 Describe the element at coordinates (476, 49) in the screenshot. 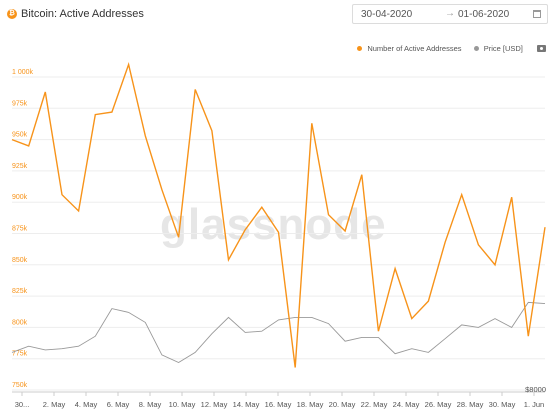

I see `legend-dot-price` at that location.